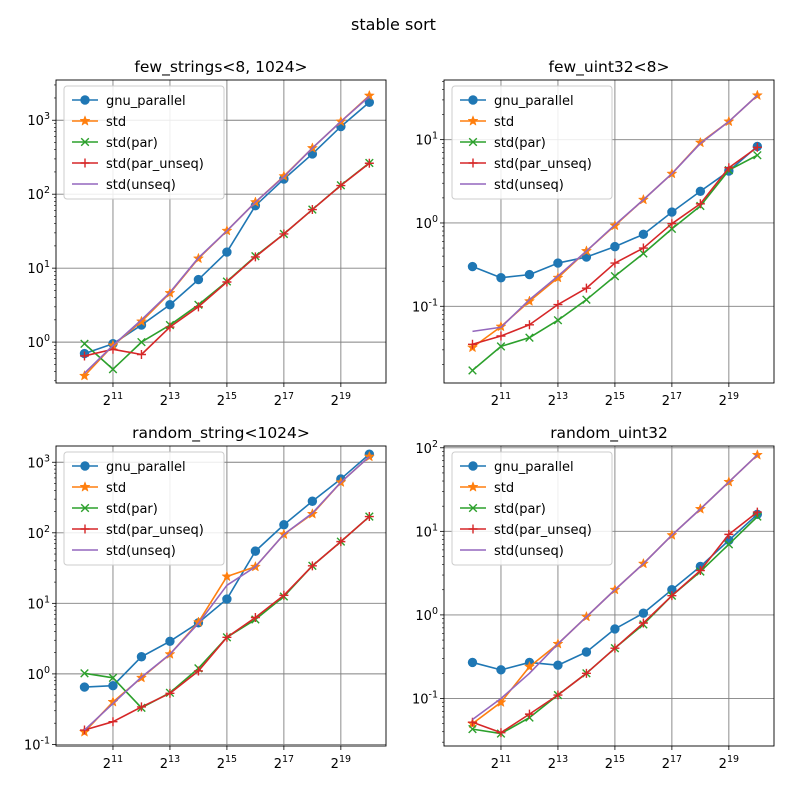 This screenshot has height=787, width=787. What do you see at coordinates (672, 400) in the screenshot?
I see `x-tick-label: 217` at bounding box center [672, 400].